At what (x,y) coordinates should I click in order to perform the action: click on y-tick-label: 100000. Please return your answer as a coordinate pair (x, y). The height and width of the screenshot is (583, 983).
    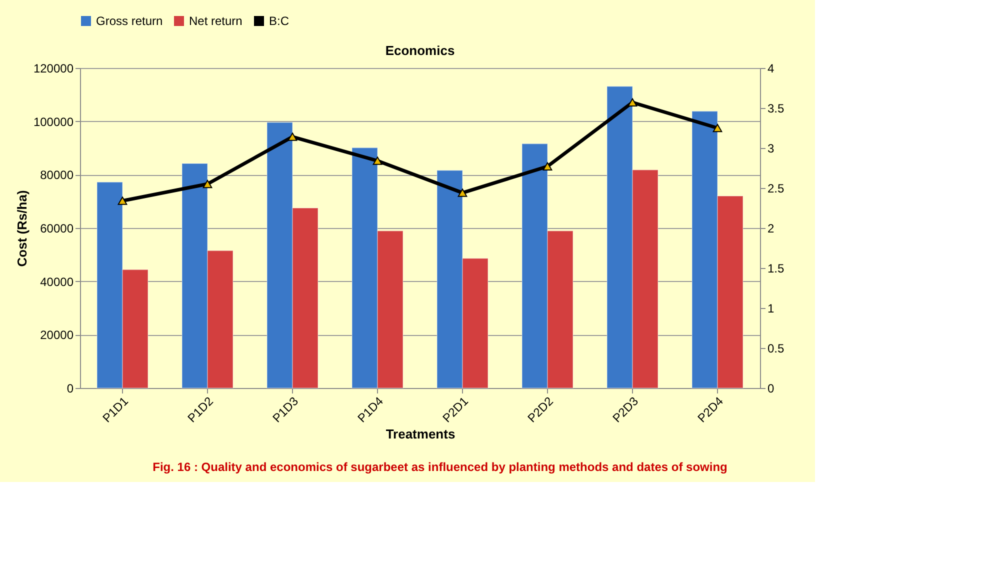
    Looking at the image, I should click on (53, 121).